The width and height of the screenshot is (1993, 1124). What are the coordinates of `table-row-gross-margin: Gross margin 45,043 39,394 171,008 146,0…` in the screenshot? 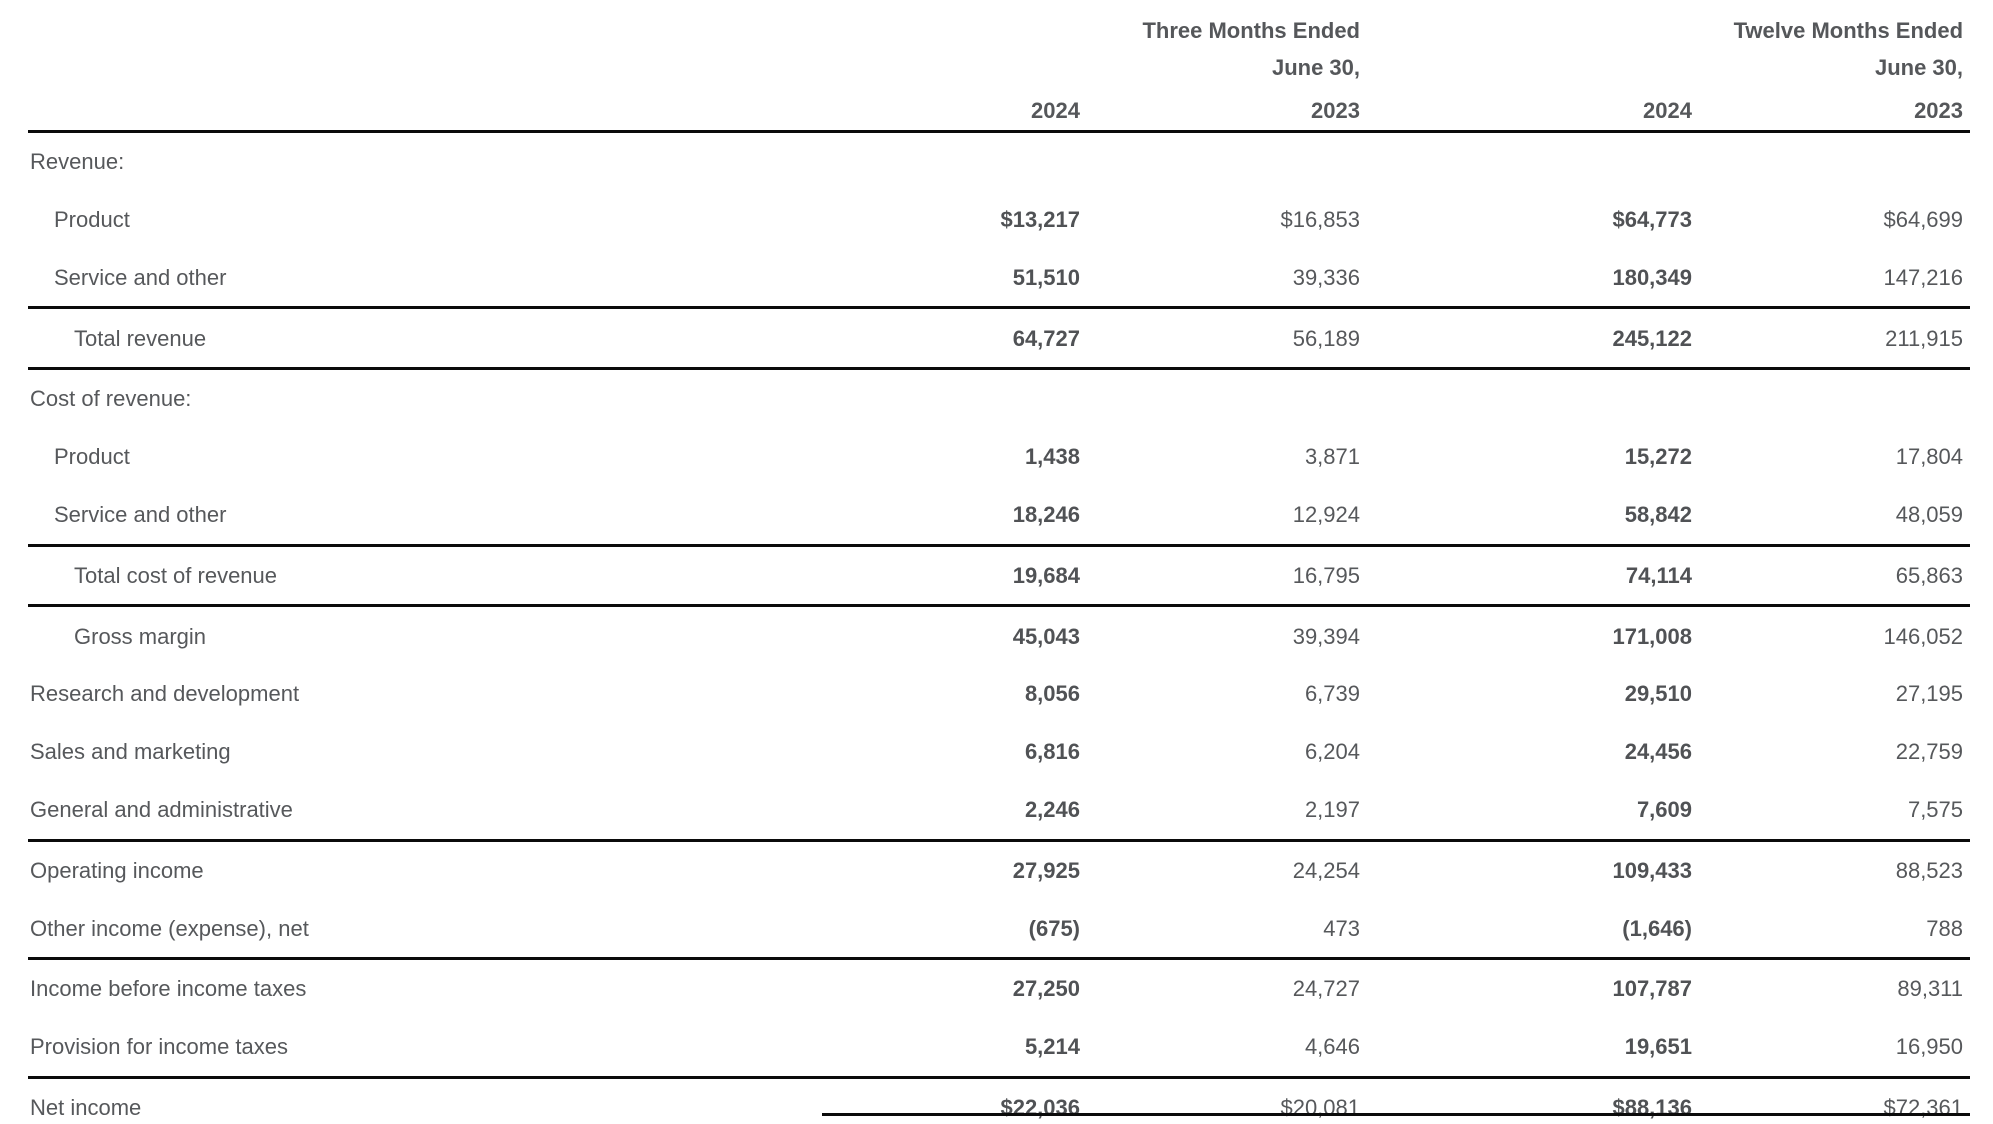 It's located at (999, 635).